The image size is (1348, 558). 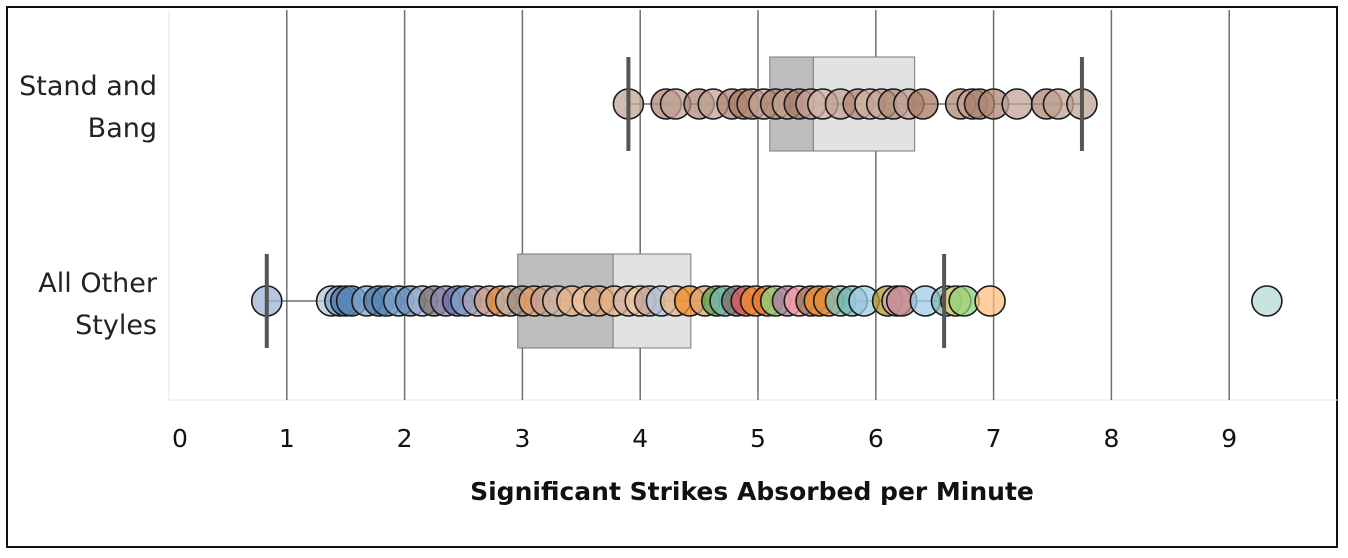 I want to click on x-tick-label: 7, so click(x=994, y=438).